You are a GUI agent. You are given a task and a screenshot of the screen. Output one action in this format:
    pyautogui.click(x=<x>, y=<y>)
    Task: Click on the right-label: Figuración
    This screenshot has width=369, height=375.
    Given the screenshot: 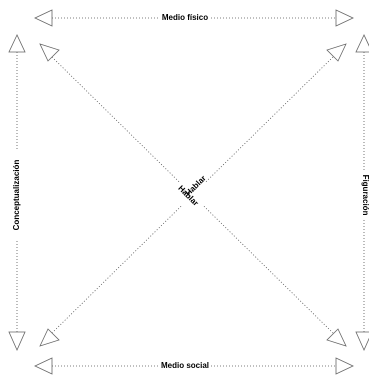 What is the action you would take?
    pyautogui.click(x=365, y=195)
    